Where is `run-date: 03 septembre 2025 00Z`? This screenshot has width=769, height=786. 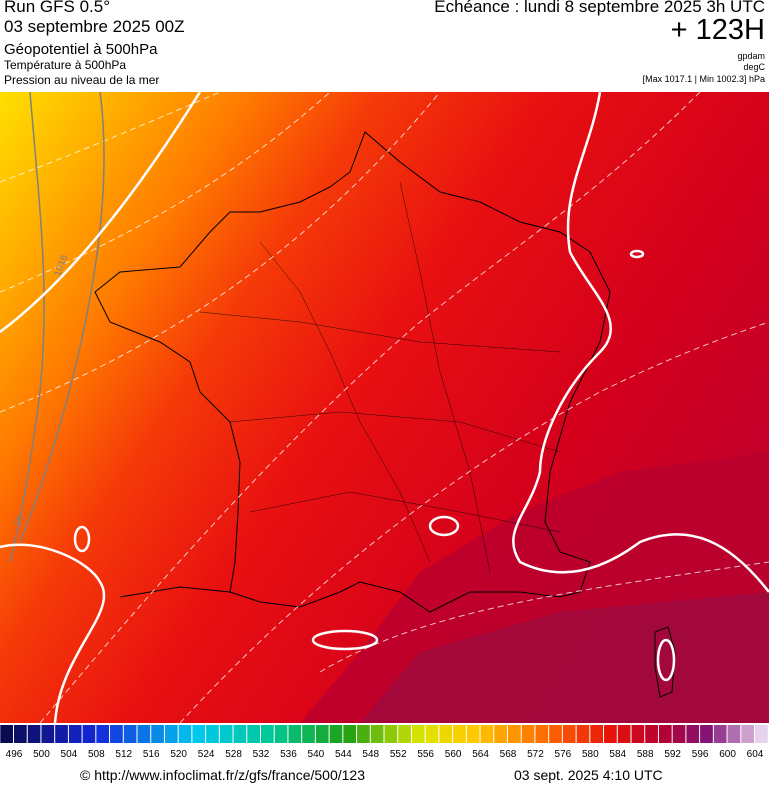
run-date: 03 septembre 2025 00Z is located at coordinates (94, 26).